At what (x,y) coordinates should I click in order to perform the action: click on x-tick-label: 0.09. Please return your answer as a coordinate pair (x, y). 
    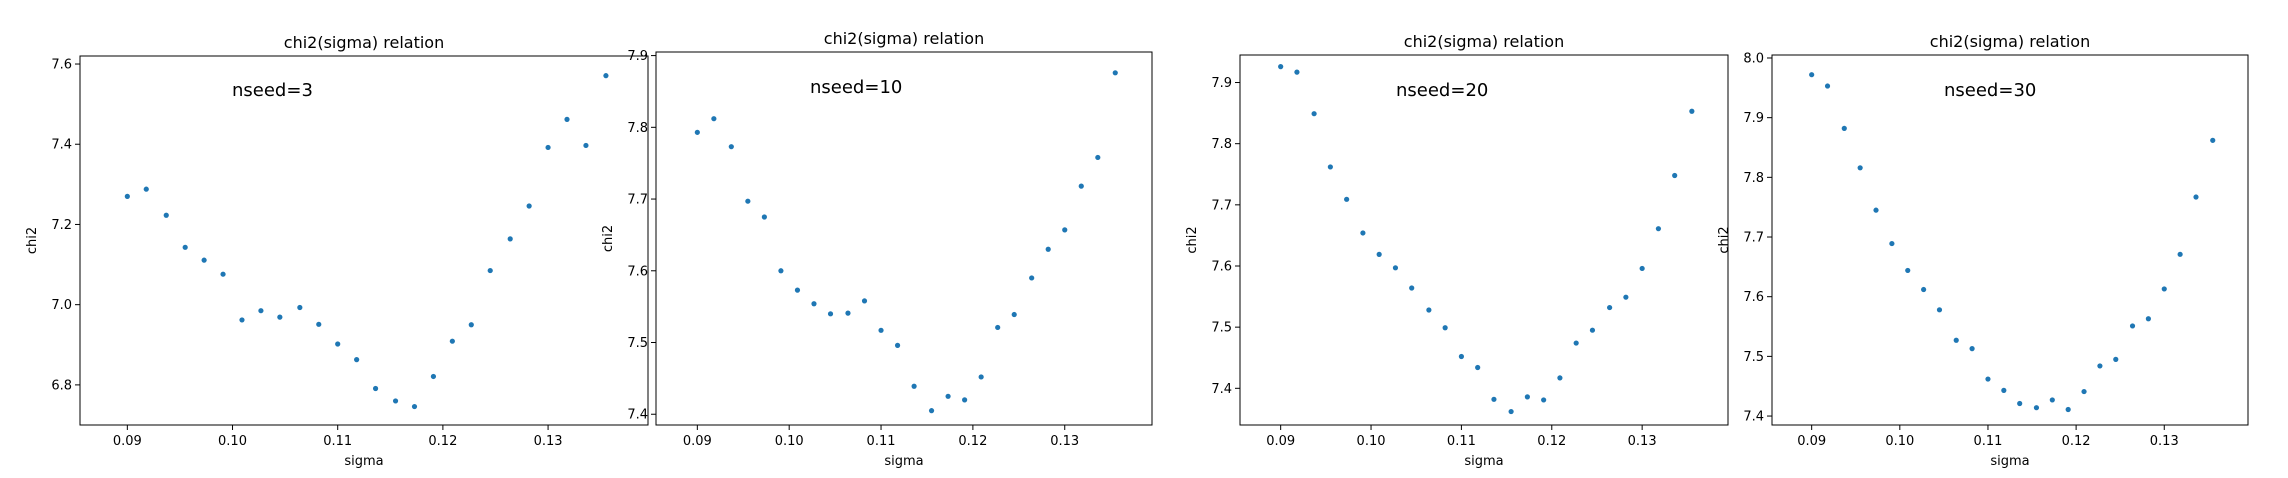
    Looking at the image, I should click on (697, 441).